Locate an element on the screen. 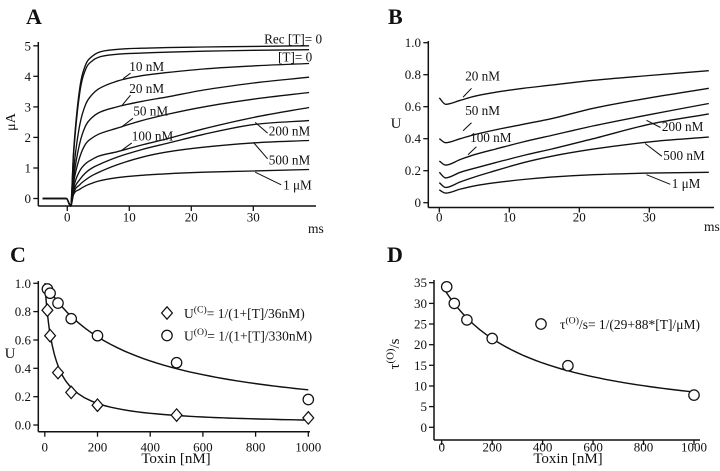  legend-label: τ(O)/s= 1/(29+88*[T]/μM) is located at coordinates (630, 324).